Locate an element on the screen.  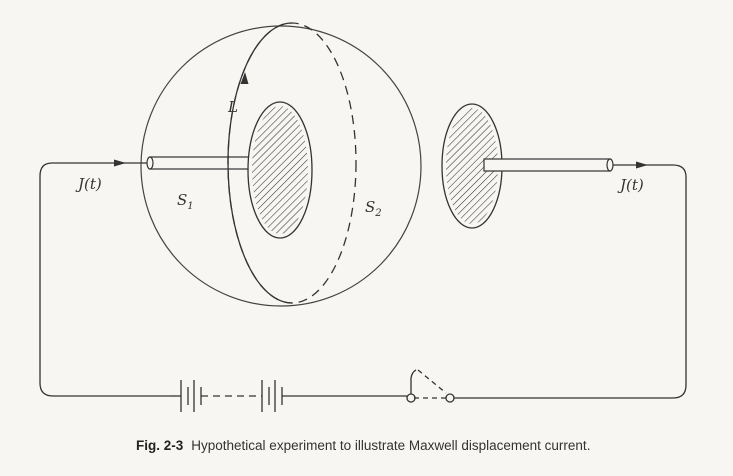
current-arrow-left is located at coordinates (120, 163).